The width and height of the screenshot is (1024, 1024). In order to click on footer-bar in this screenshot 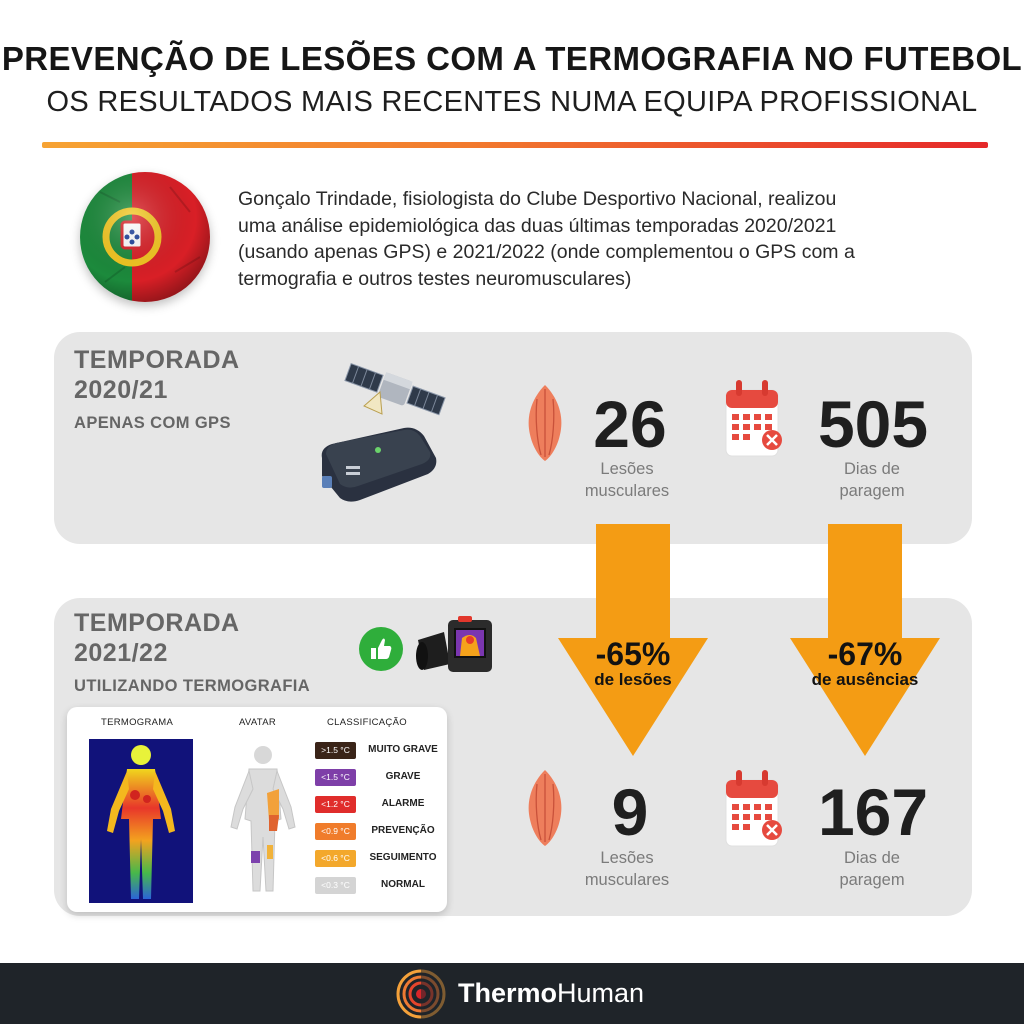, I will do `click(512, 993)`.